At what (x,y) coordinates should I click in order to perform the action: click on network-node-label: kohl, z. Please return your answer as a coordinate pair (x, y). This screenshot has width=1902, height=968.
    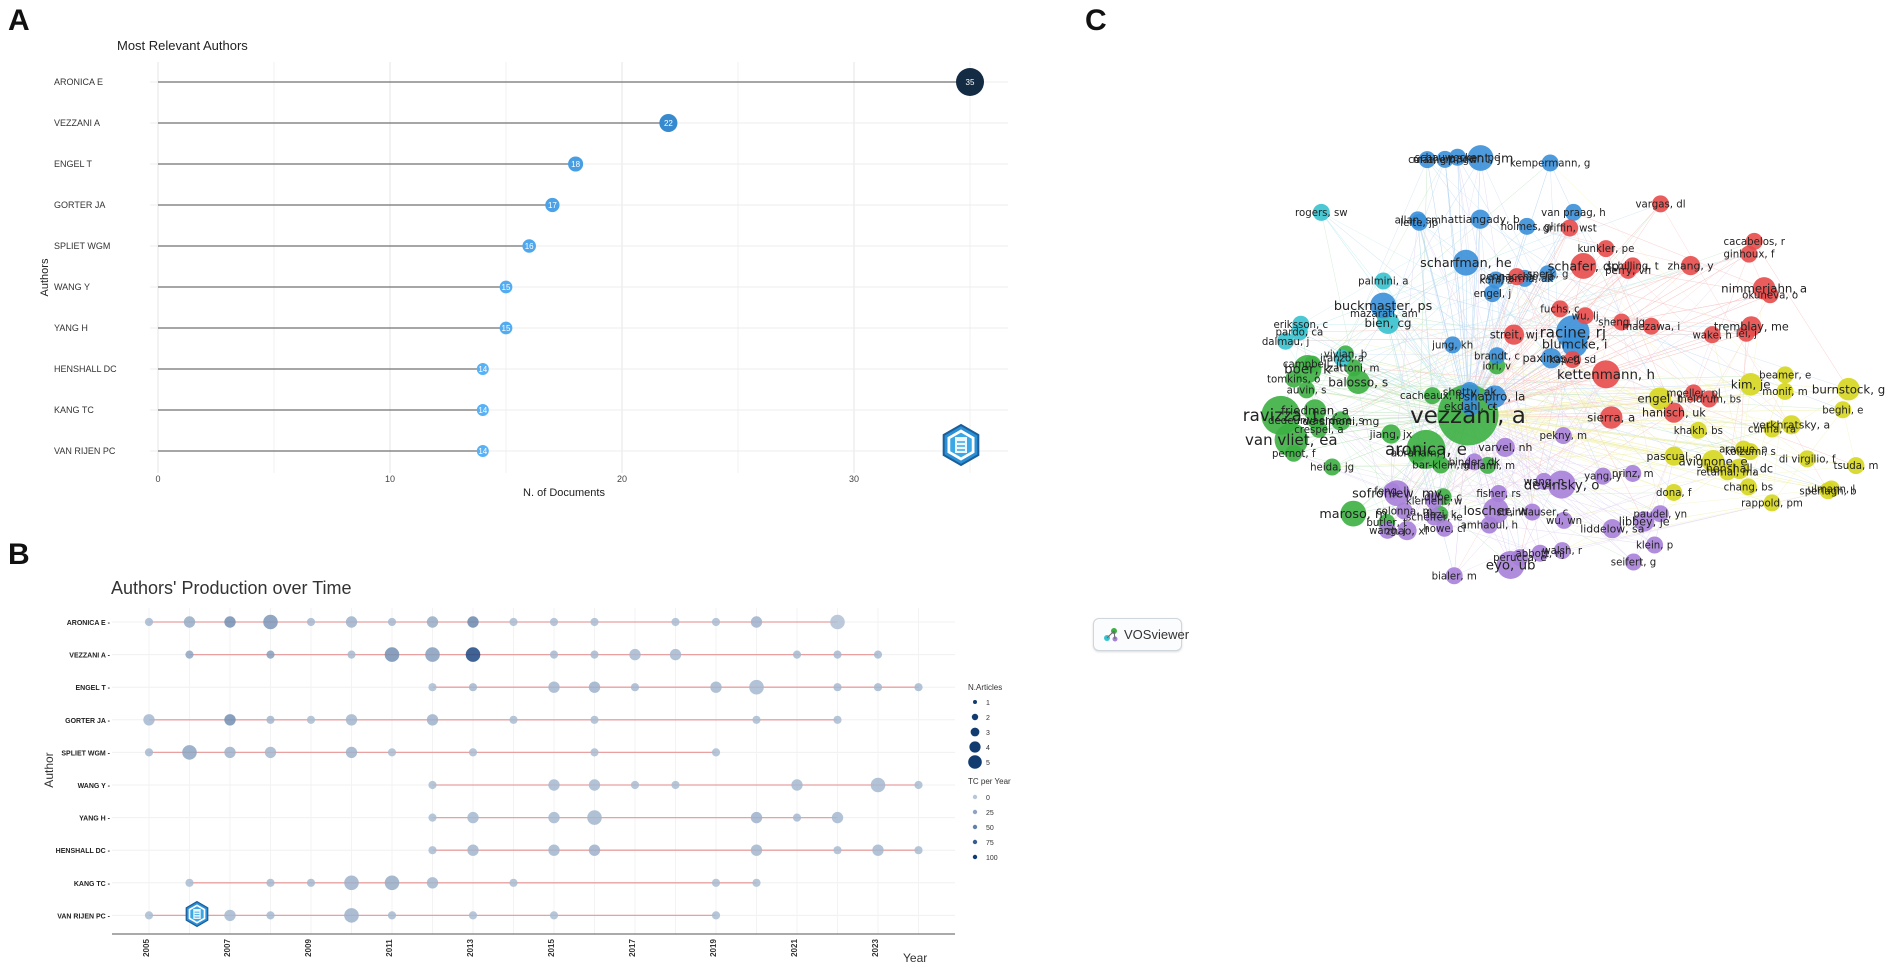
    Looking at the image, I should click on (1495, 281).